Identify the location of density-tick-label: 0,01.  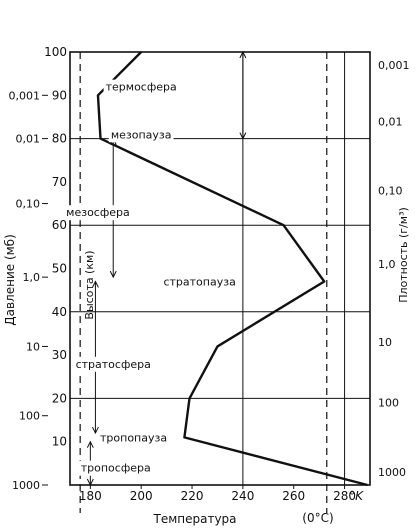
(390, 121).